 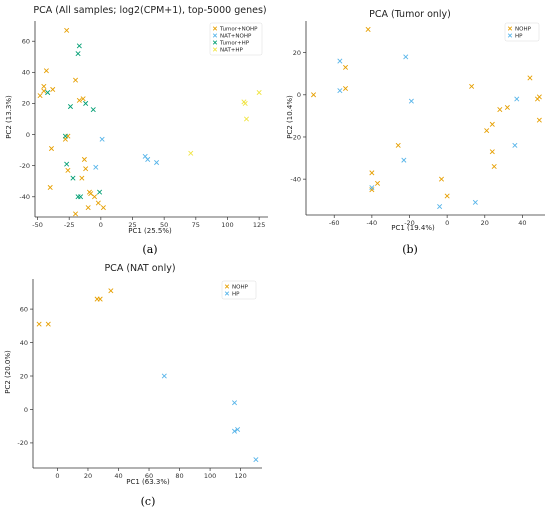 What do you see at coordinates (196, 225) in the screenshot?
I see `panel-a-x-tick-label: 75` at bounding box center [196, 225].